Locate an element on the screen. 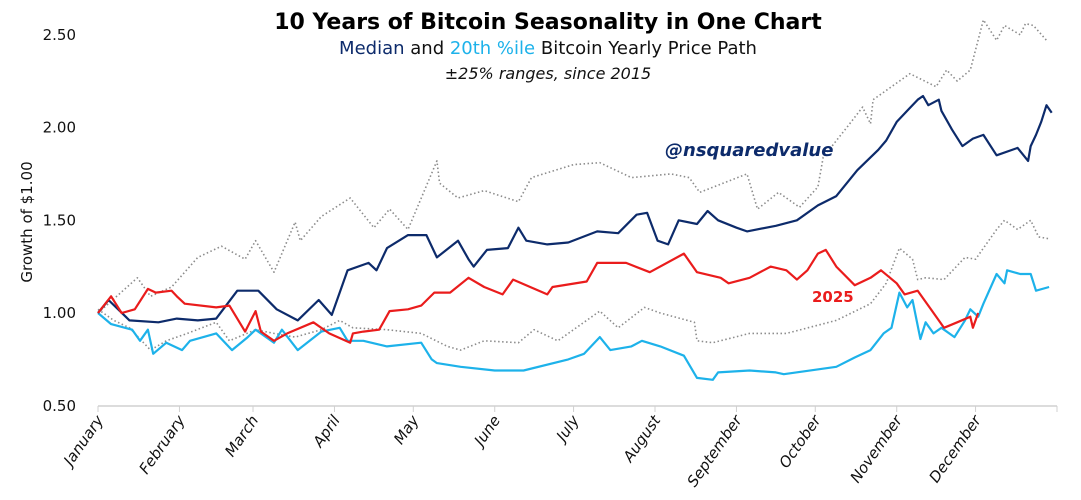 Image resolution: width=1081 pixels, height=500 pixels. x-tick-label: September is located at coordinates (714, 450).